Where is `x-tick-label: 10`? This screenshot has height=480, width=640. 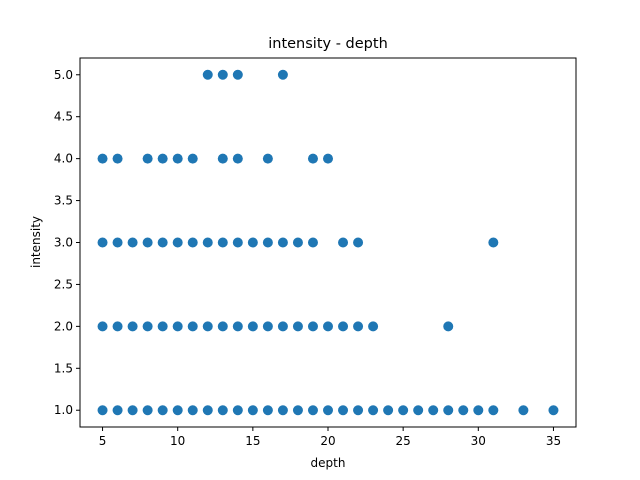 x-tick-label: 10 is located at coordinates (177, 441).